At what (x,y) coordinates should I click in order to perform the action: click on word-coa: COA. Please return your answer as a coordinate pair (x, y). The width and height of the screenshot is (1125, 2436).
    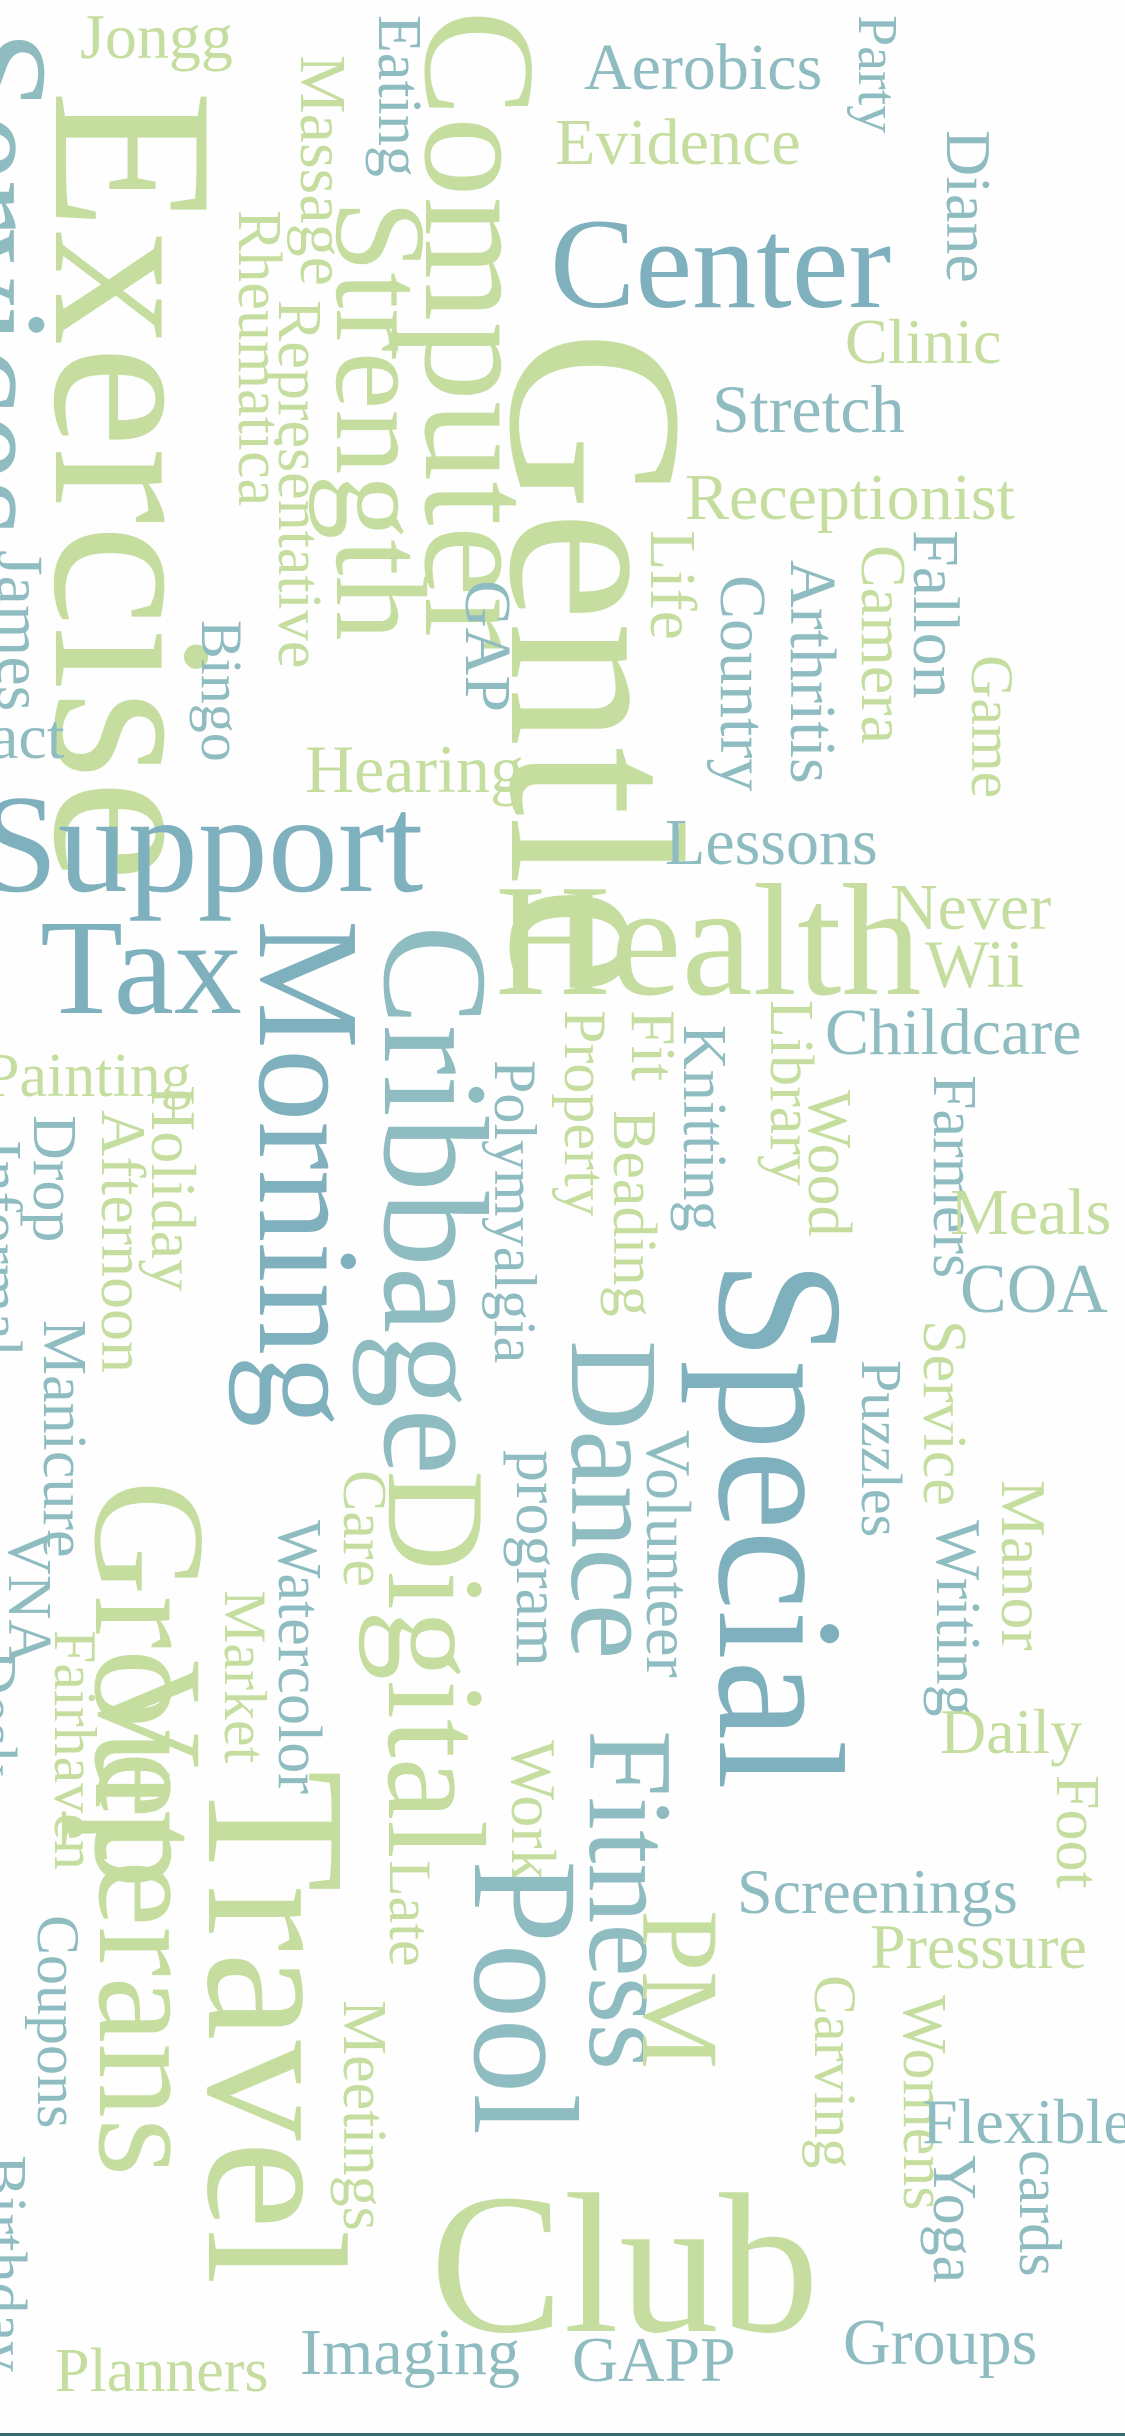
    Looking at the image, I should click on (1034, 1289).